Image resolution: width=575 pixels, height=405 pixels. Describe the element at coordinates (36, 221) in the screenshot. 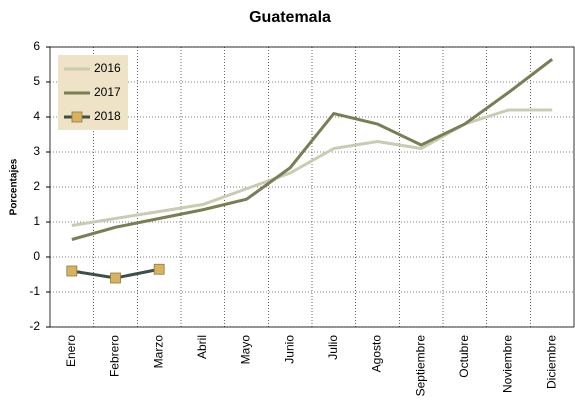

I see `y-tick-label: 1` at that location.